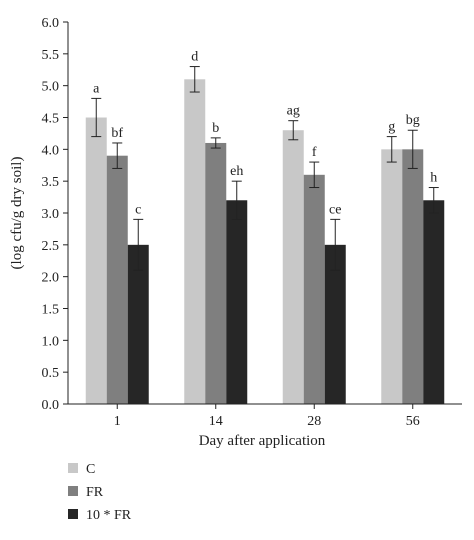  Describe the element at coordinates (90, 469) in the screenshot. I see `legend-label: C` at that location.